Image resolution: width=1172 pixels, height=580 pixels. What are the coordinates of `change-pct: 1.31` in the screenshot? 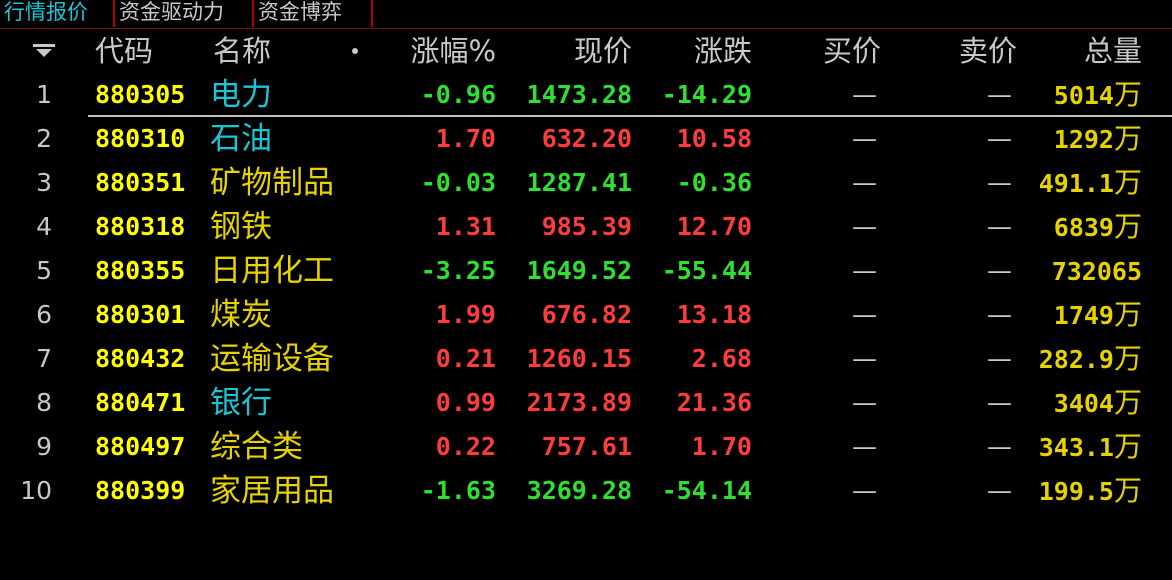 It's located at (465, 226).